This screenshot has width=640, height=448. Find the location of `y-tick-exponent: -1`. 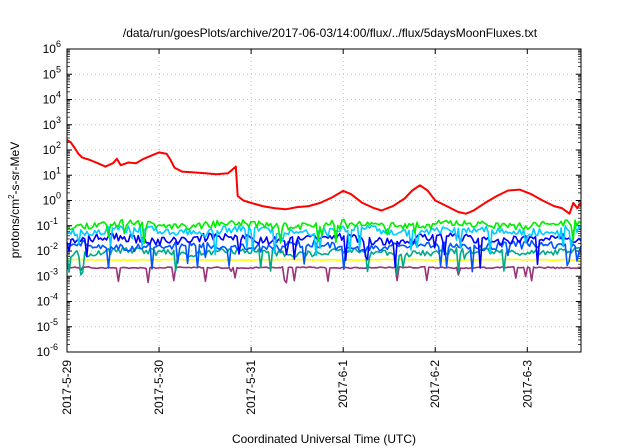

y-tick-exponent: -1 is located at coordinates (54, 221).